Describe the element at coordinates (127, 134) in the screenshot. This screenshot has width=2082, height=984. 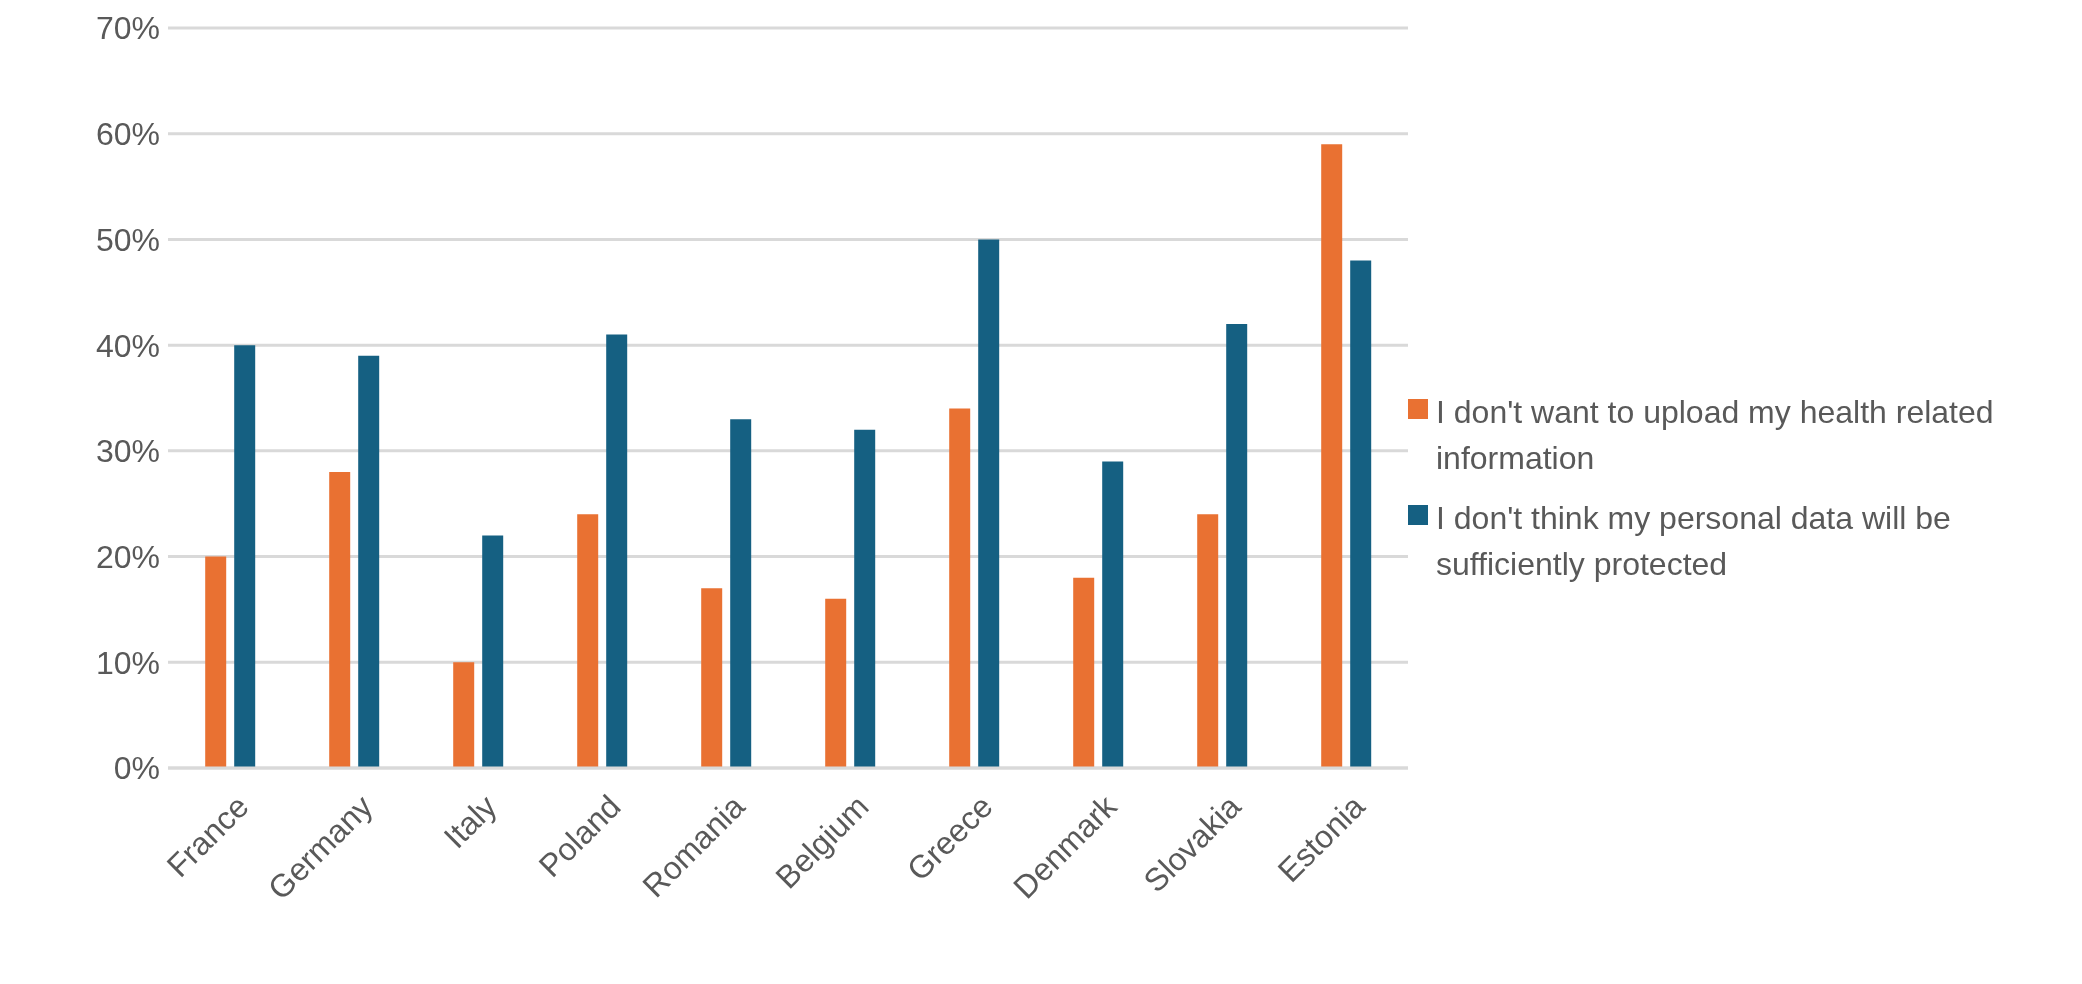
I see `y-tick-label: 60%` at that location.